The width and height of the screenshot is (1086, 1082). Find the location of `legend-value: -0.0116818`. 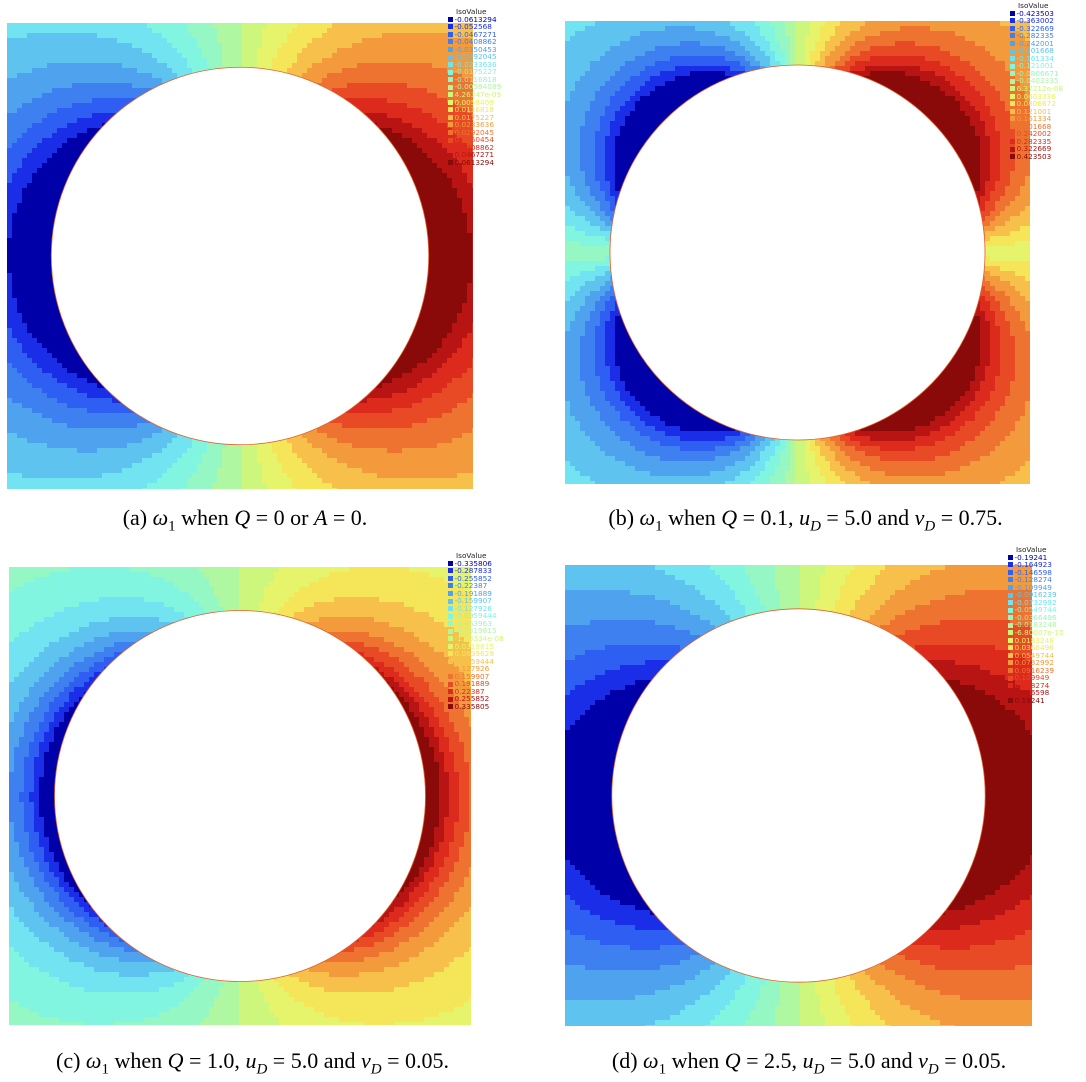

legend-value: -0.0116818 is located at coordinates (476, 80).